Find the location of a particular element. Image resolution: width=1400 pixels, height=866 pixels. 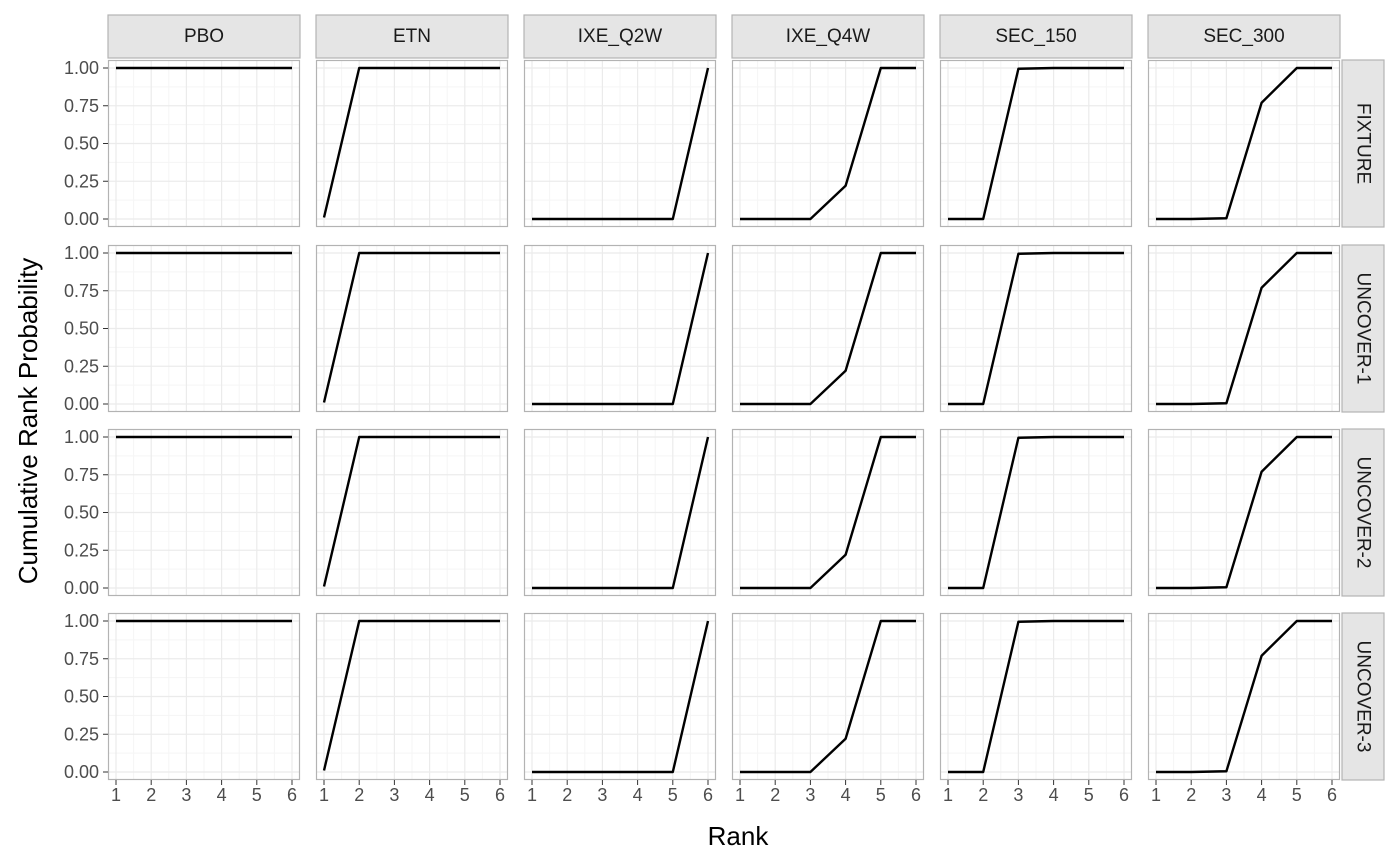

column-strip-label: SEC_150 is located at coordinates (1035, 36).